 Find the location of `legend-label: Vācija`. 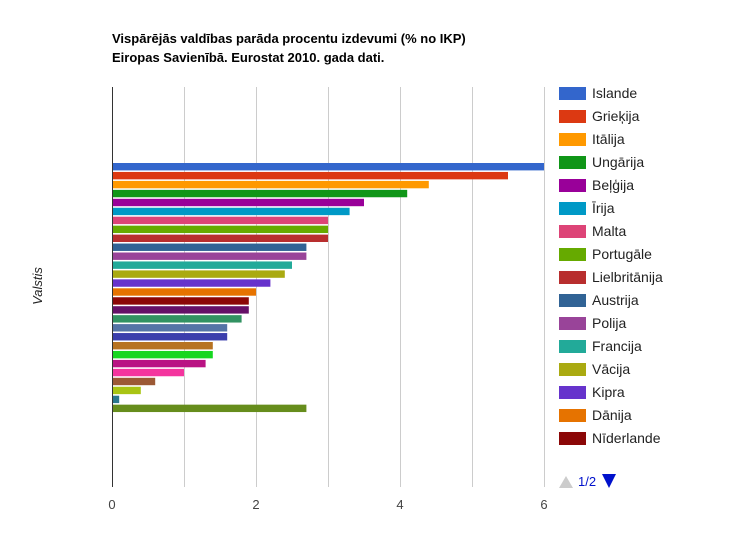

legend-label: Vācija is located at coordinates (611, 369).